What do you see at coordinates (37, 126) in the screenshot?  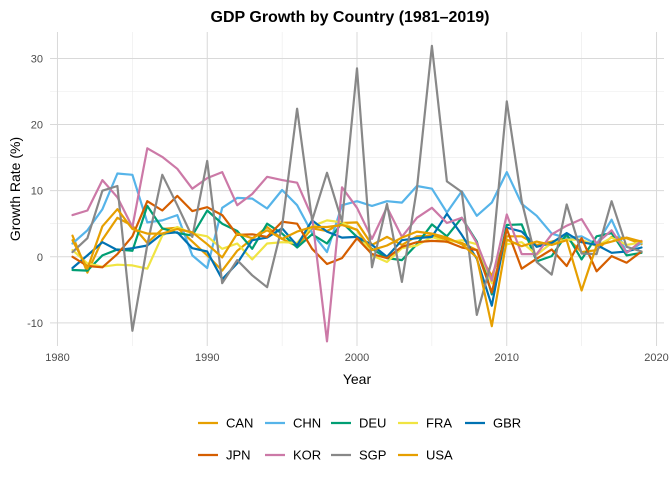 I see `y-tick-label: 20` at bounding box center [37, 126].